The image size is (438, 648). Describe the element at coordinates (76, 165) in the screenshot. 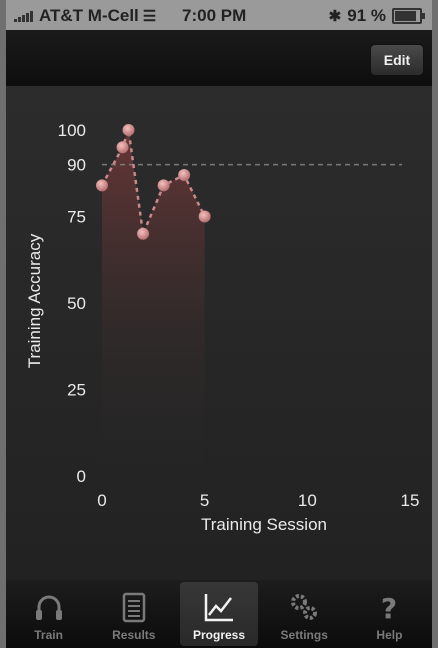

I see `y-tick-label: 90` at that location.